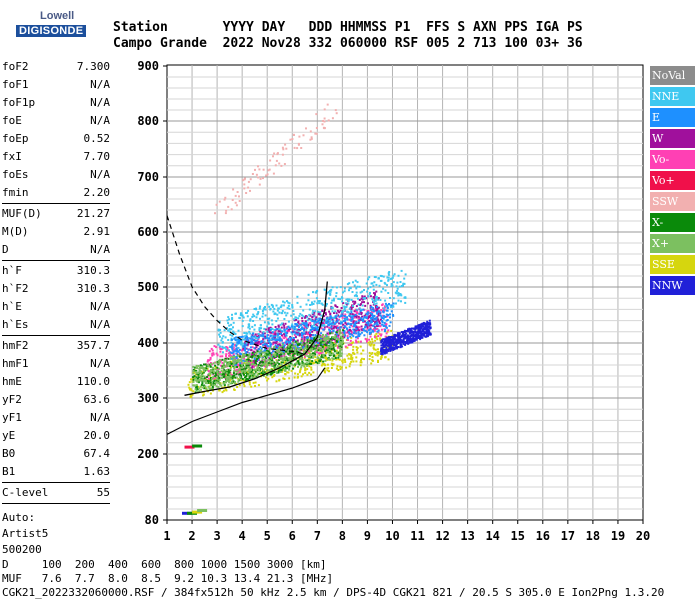  What do you see at coordinates (256, 338) in the screenshot?
I see `virtual-height-trace` at bounding box center [256, 338].